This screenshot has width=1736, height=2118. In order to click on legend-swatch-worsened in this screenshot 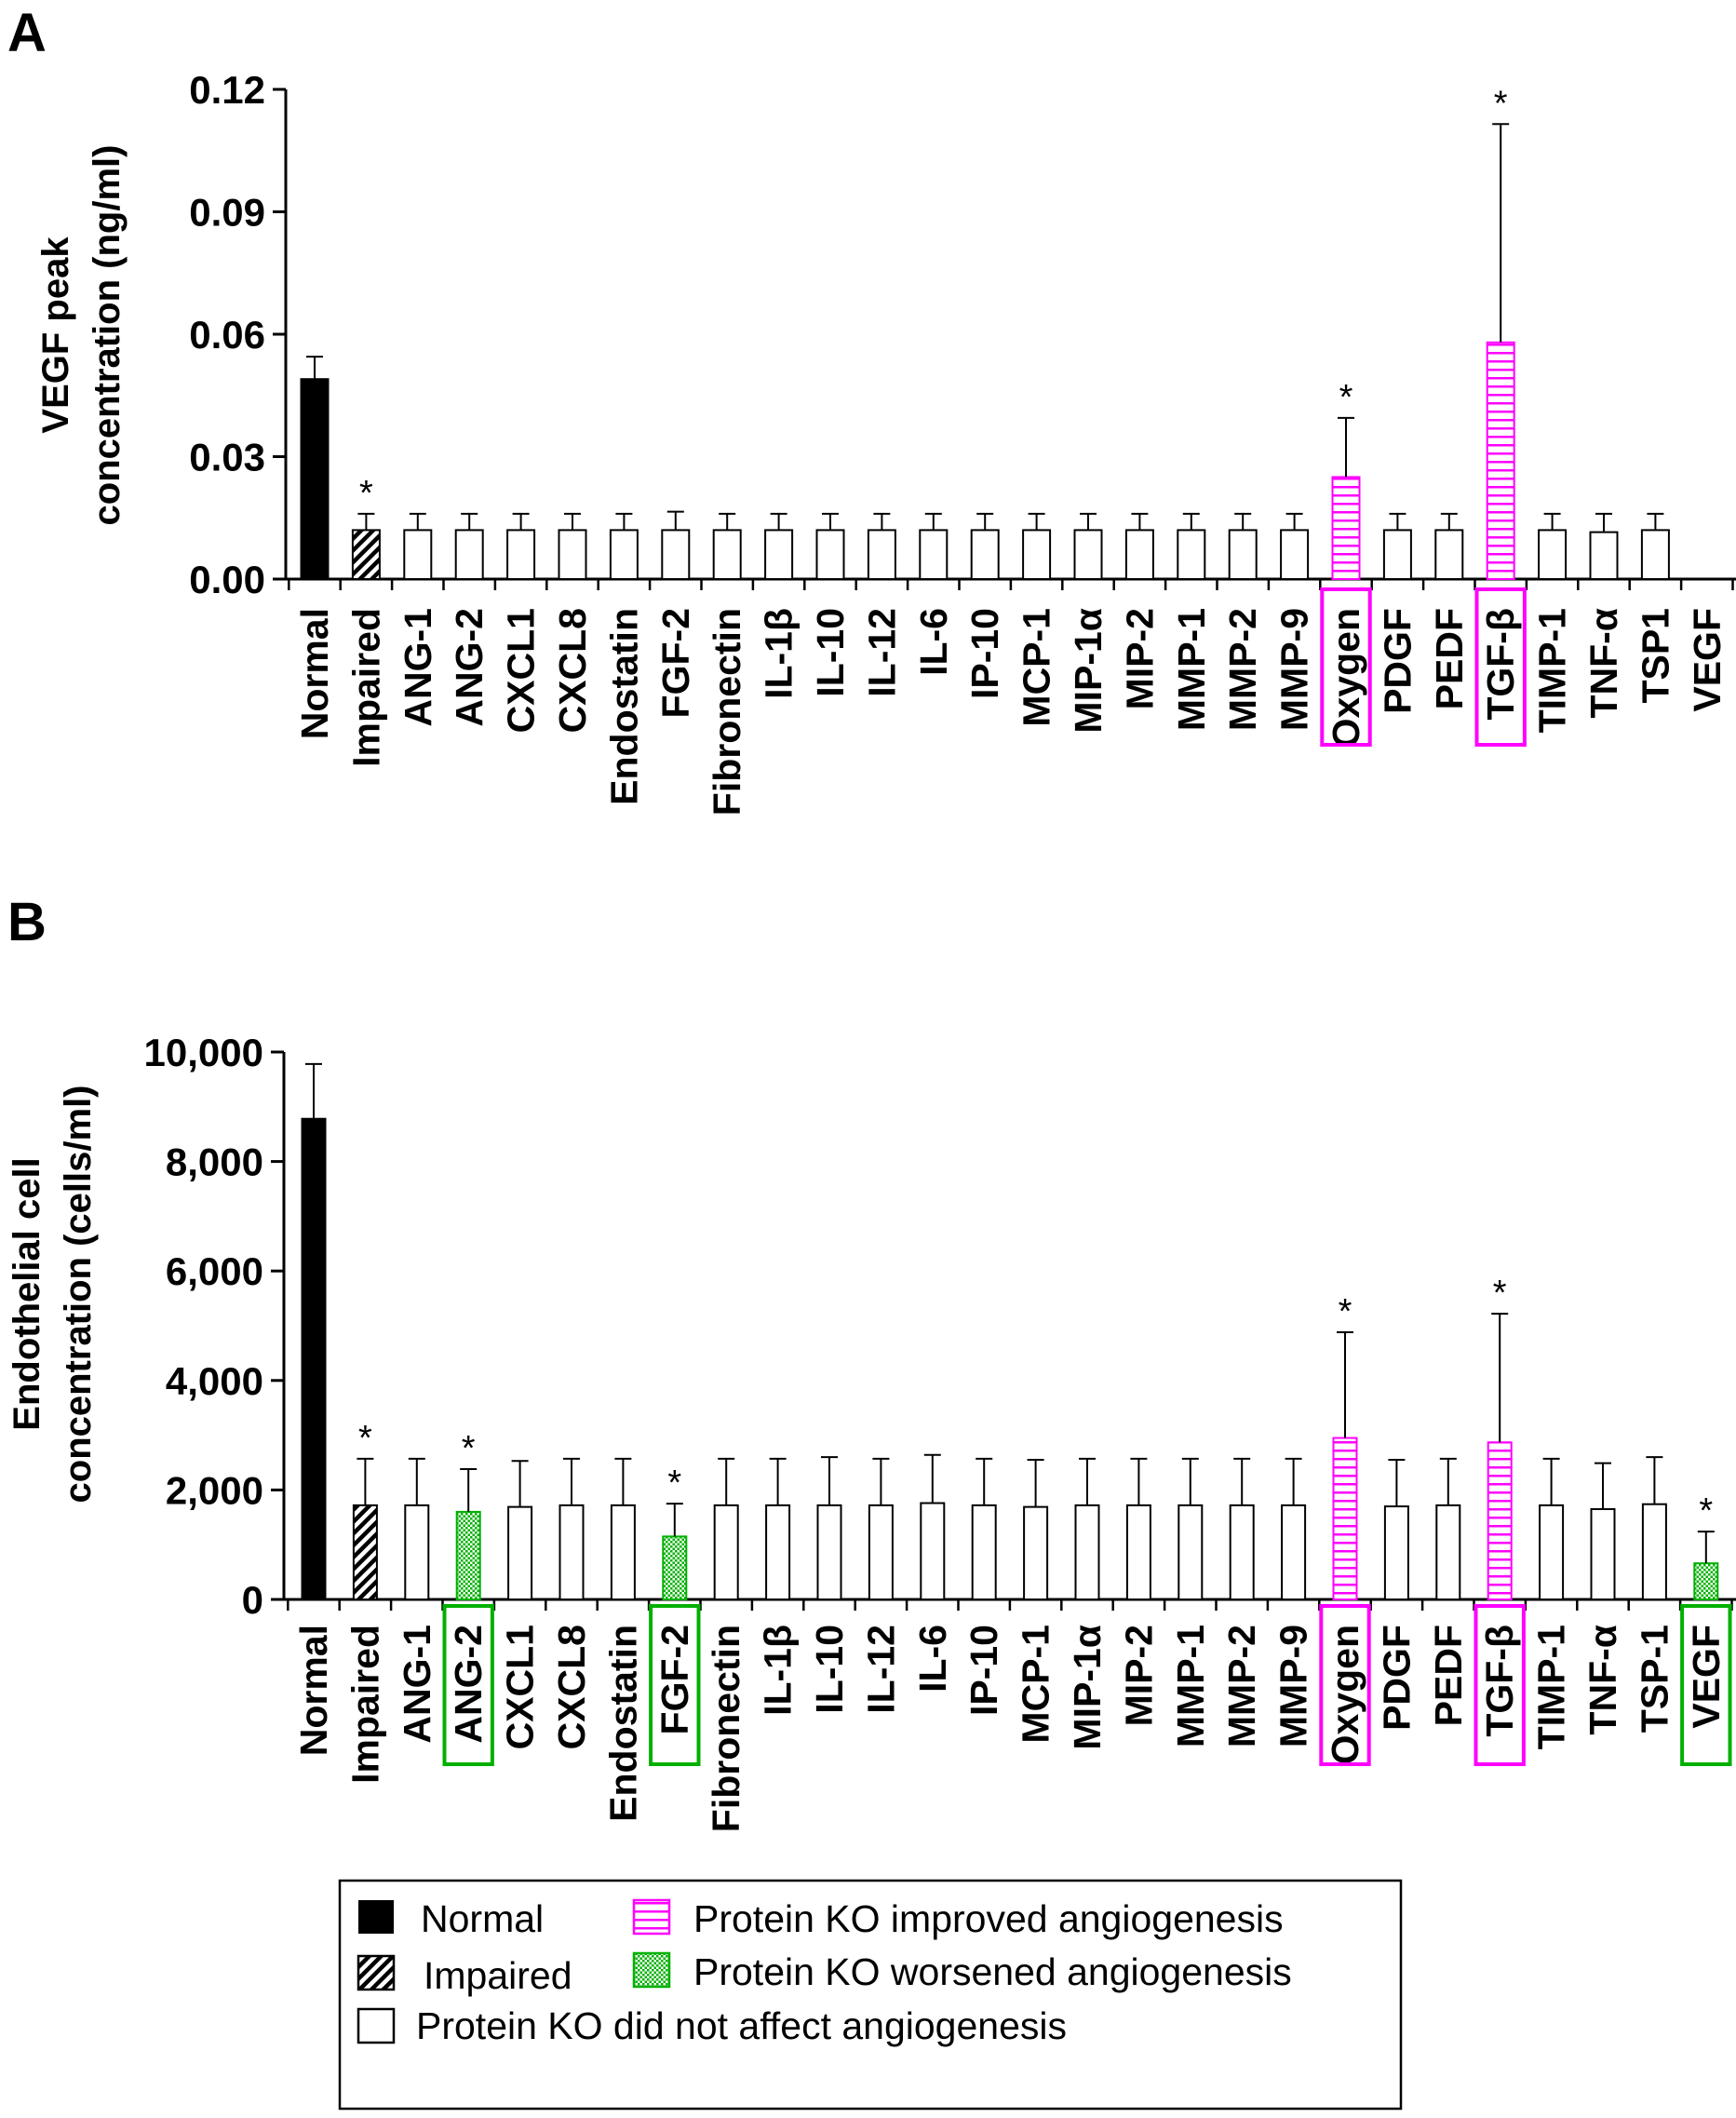, I will do `click(652, 1970)`.